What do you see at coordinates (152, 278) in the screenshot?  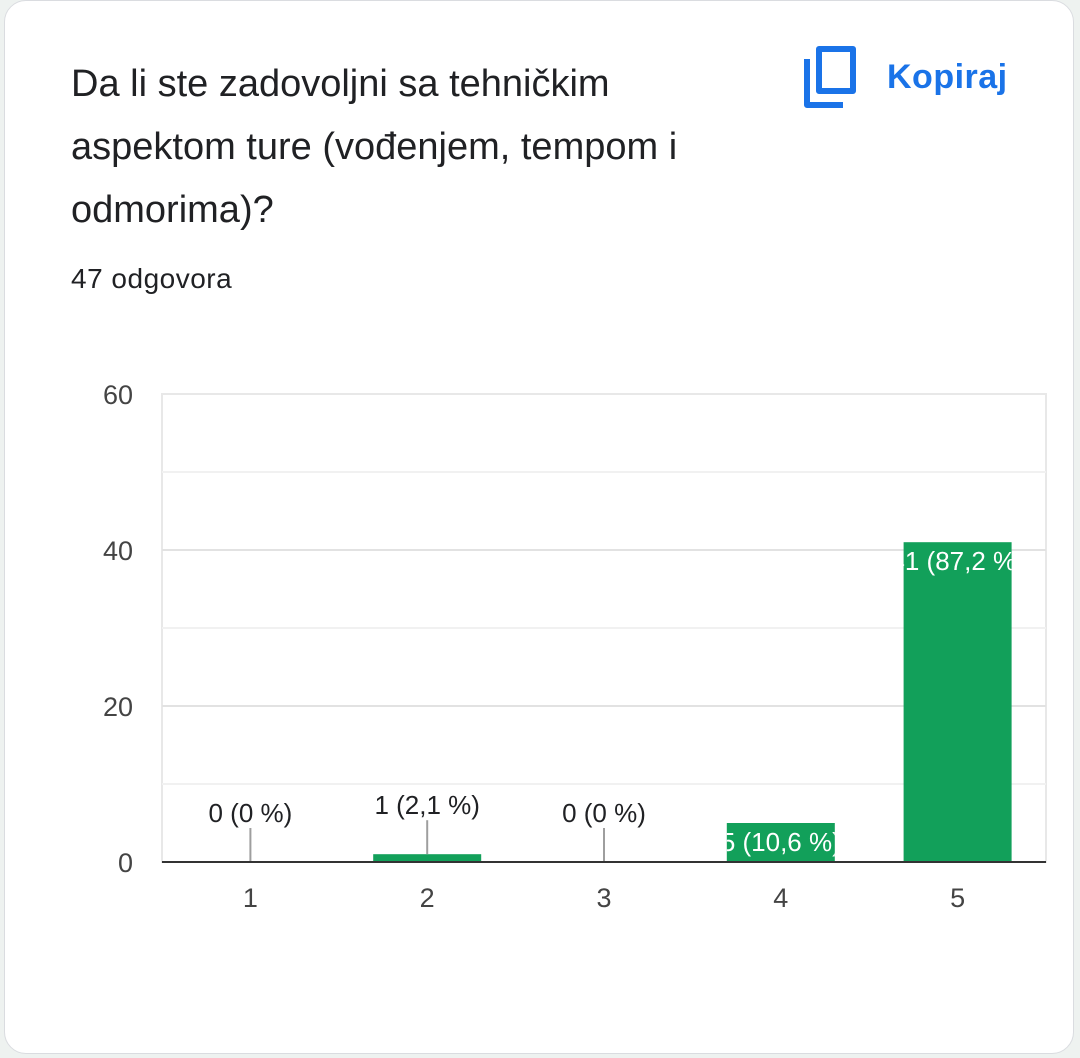 I see `response-count: 47 odgovora` at bounding box center [152, 278].